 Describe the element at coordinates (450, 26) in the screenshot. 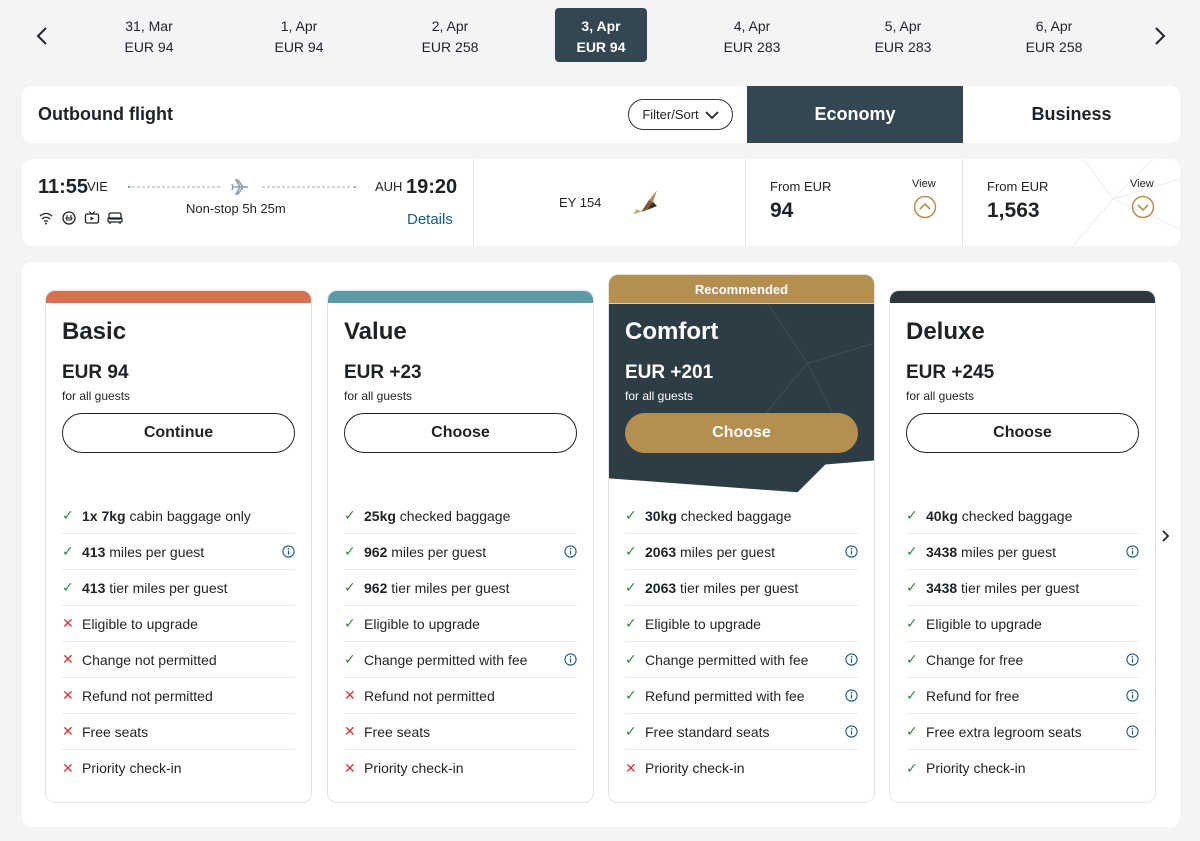

I see `date-label: 2, Apr` at that location.